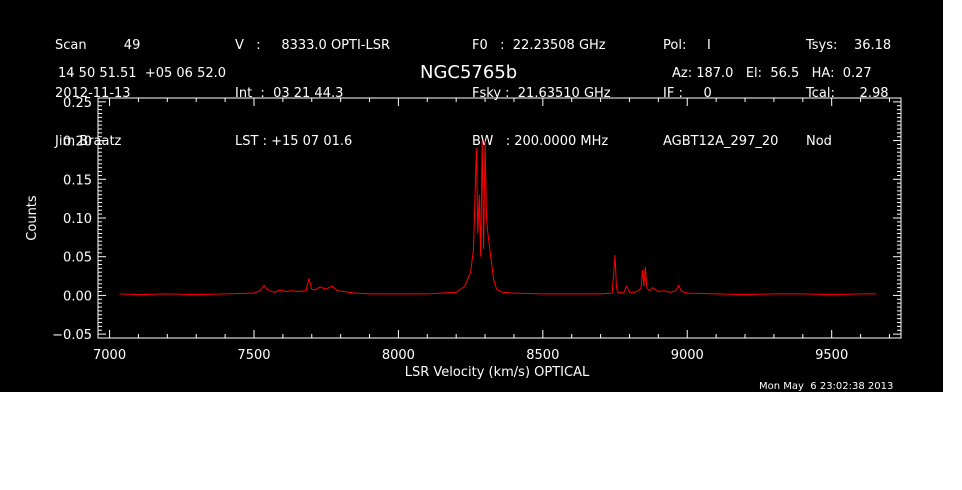 The image size is (962, 490). What do you see at coordinates (819, 141) in the screenshot?
I see `header-text: Nod` at bounding box center [819, 141].